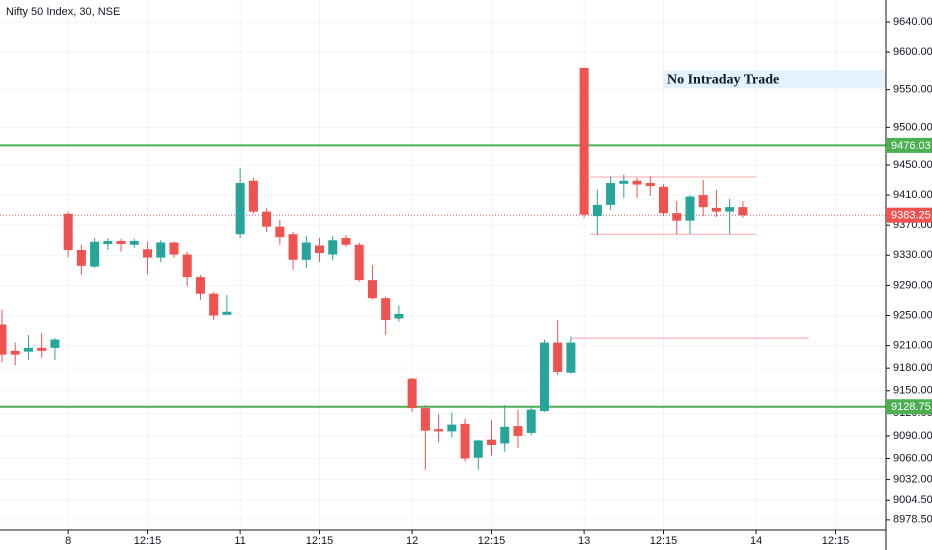 The width and height of the screenshot is (932, 550). I want to click on level-label: 9476.03, so click(909, 145).